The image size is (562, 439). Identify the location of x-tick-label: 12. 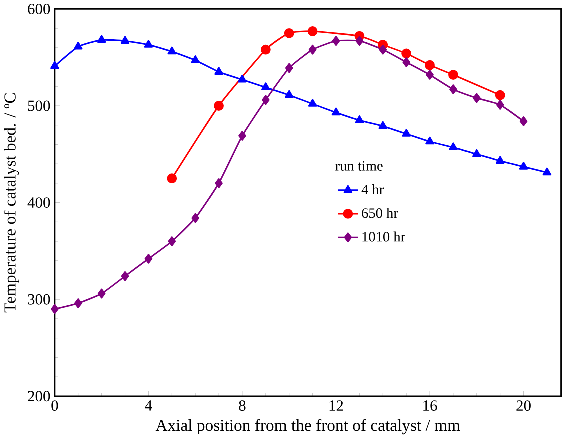
(337, 406).